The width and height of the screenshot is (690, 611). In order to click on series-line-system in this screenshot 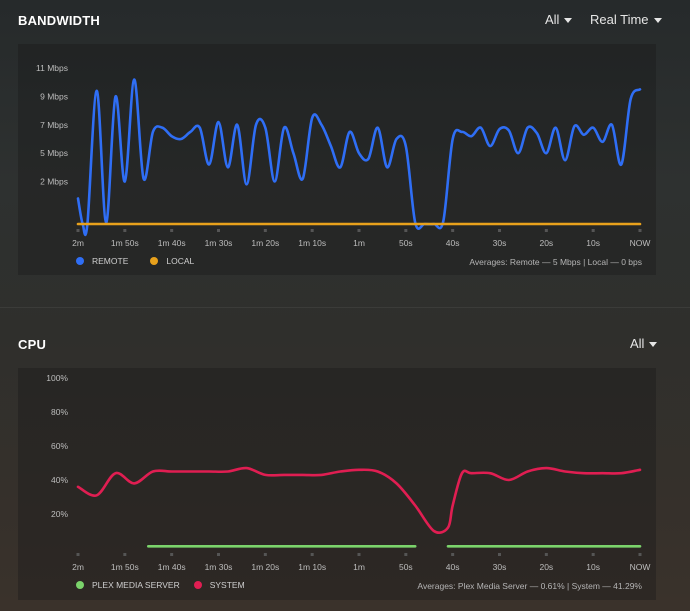, I will do `click(359, 500)`.